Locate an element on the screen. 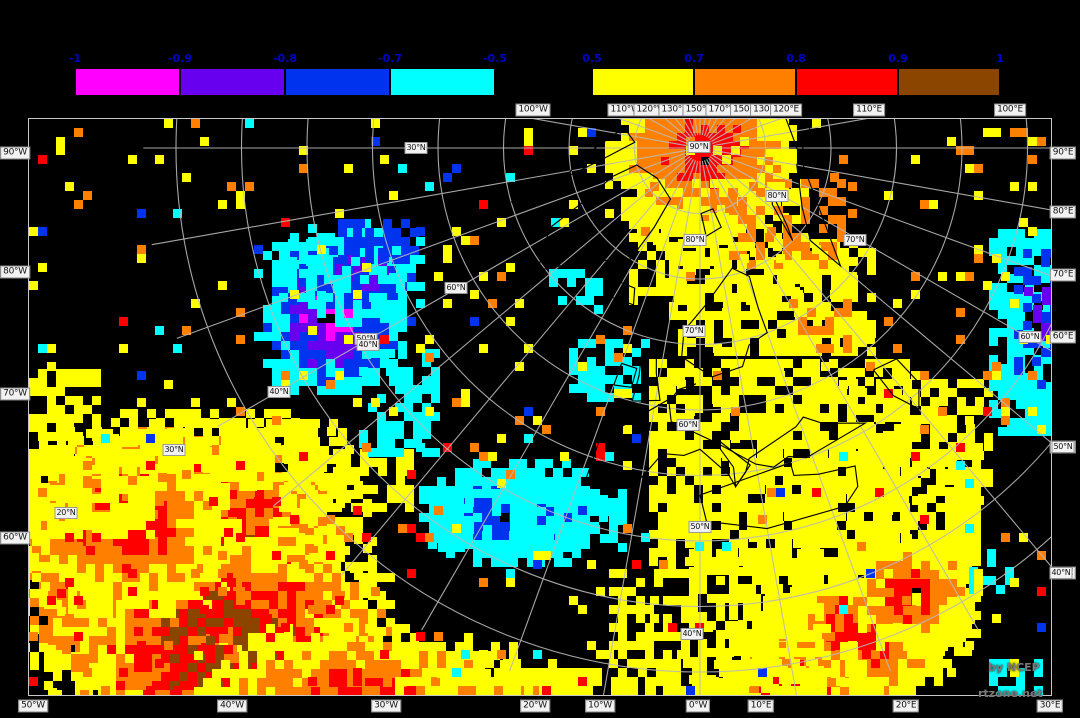  neg-colorbar-tick-1: -0.9 is located at coordinates (180, 58).